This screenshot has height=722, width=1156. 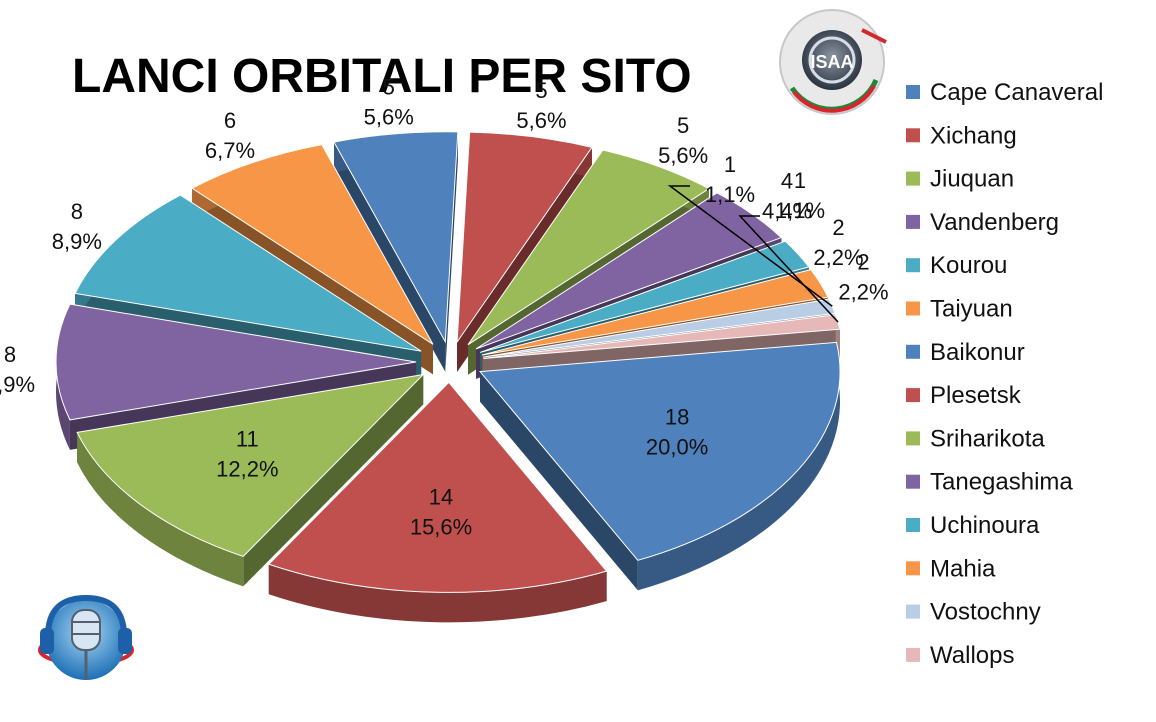 I want to click on value-label-0: 18, so click(x=677, y=417).